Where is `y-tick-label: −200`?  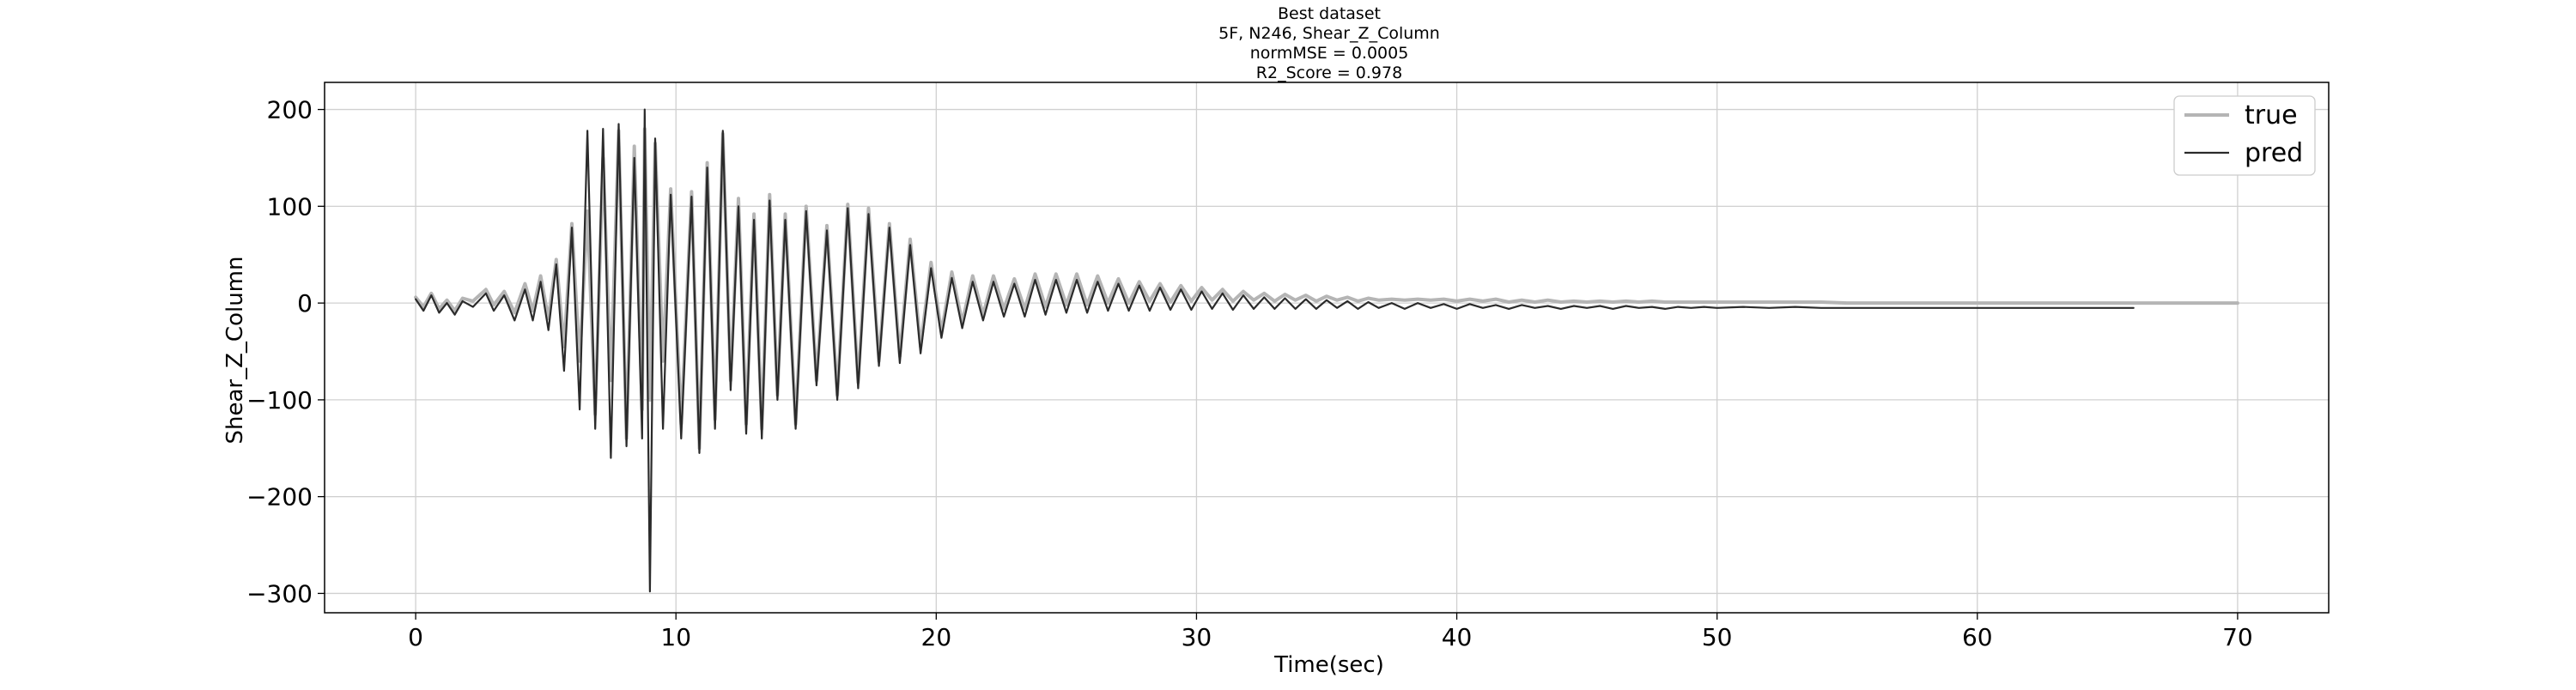 y-tick-label: −200 is located at coordinates (280, 497).